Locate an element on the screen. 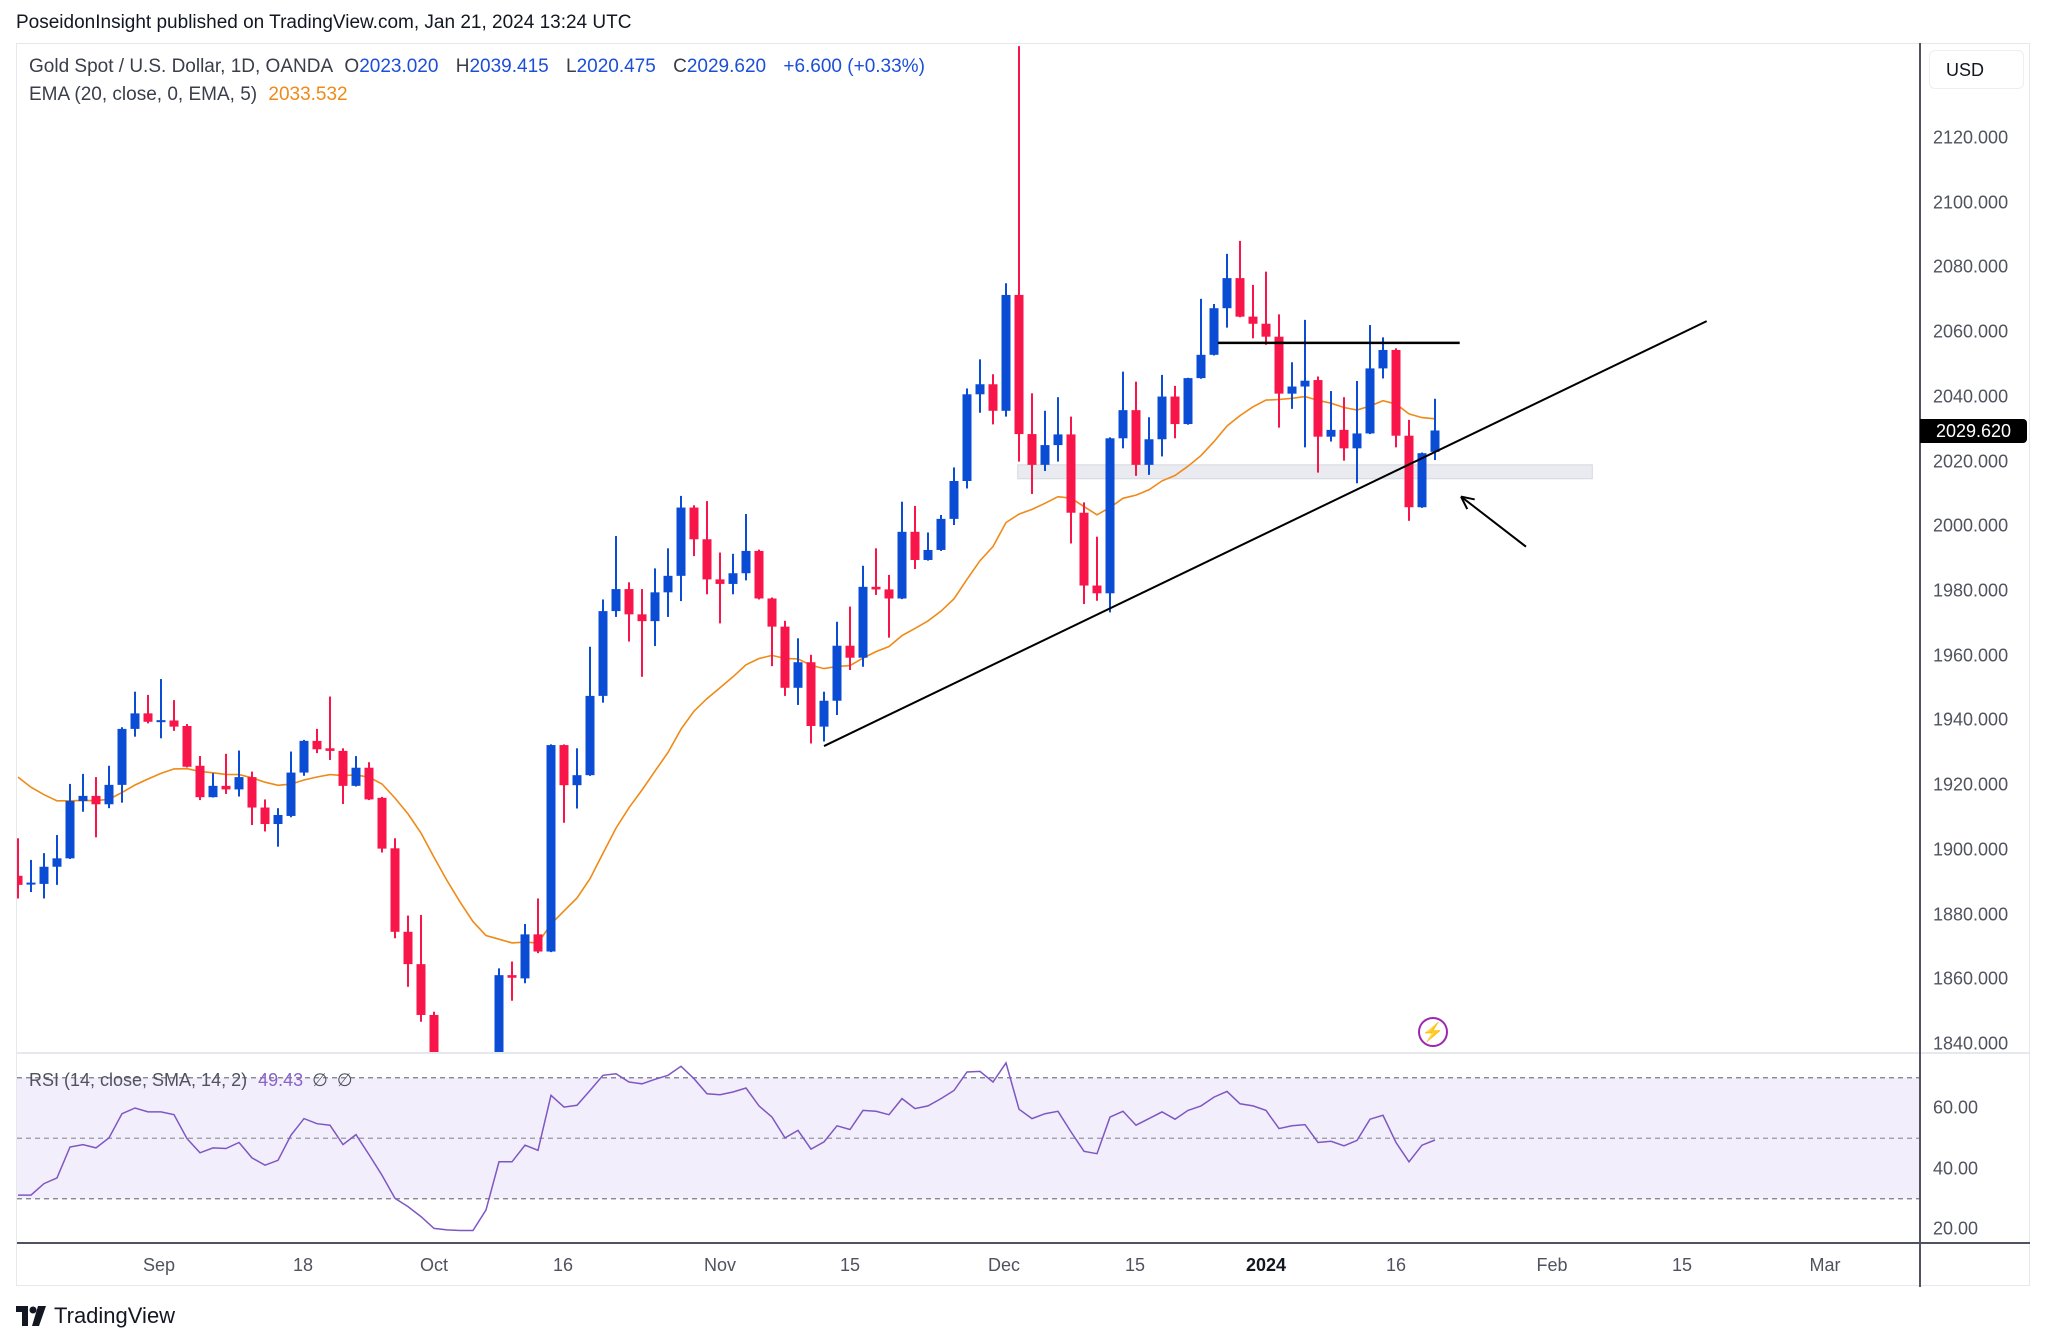 The height and width of the screenshot is (1344, 2048). time-tick-label: 2024 is located at coordinates (1266, 1265).